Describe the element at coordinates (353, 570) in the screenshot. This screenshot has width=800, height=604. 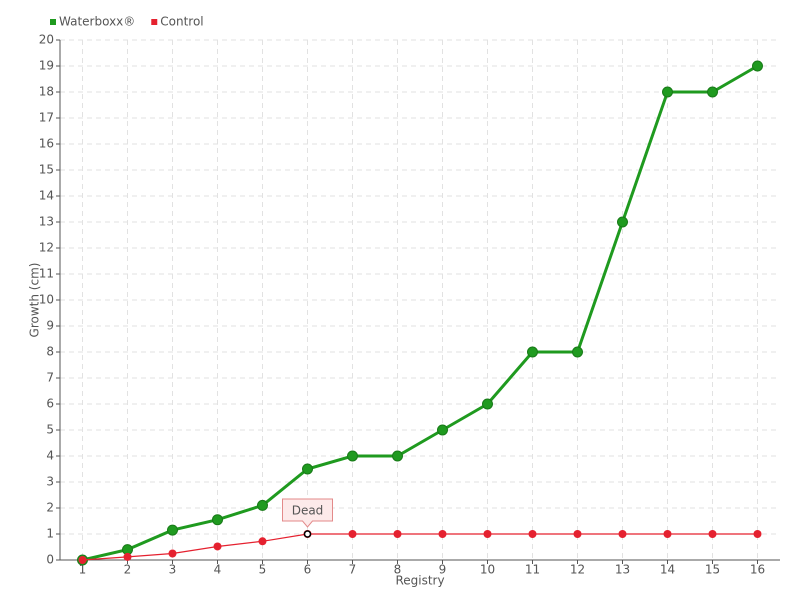
I see `x-tick-label: 7` at that location.